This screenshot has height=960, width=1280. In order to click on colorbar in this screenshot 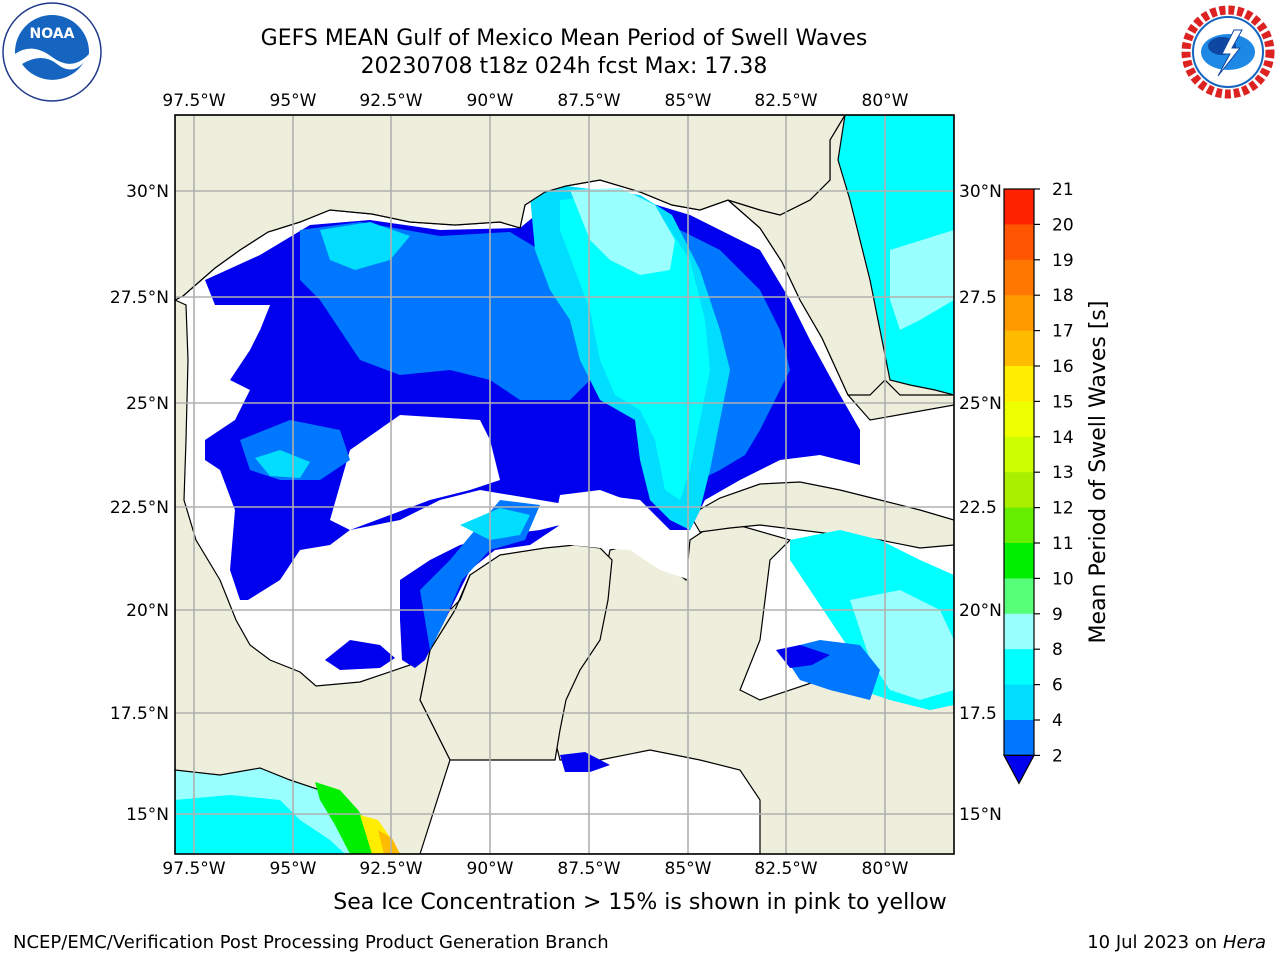, I will do `click(1019, 486)`.